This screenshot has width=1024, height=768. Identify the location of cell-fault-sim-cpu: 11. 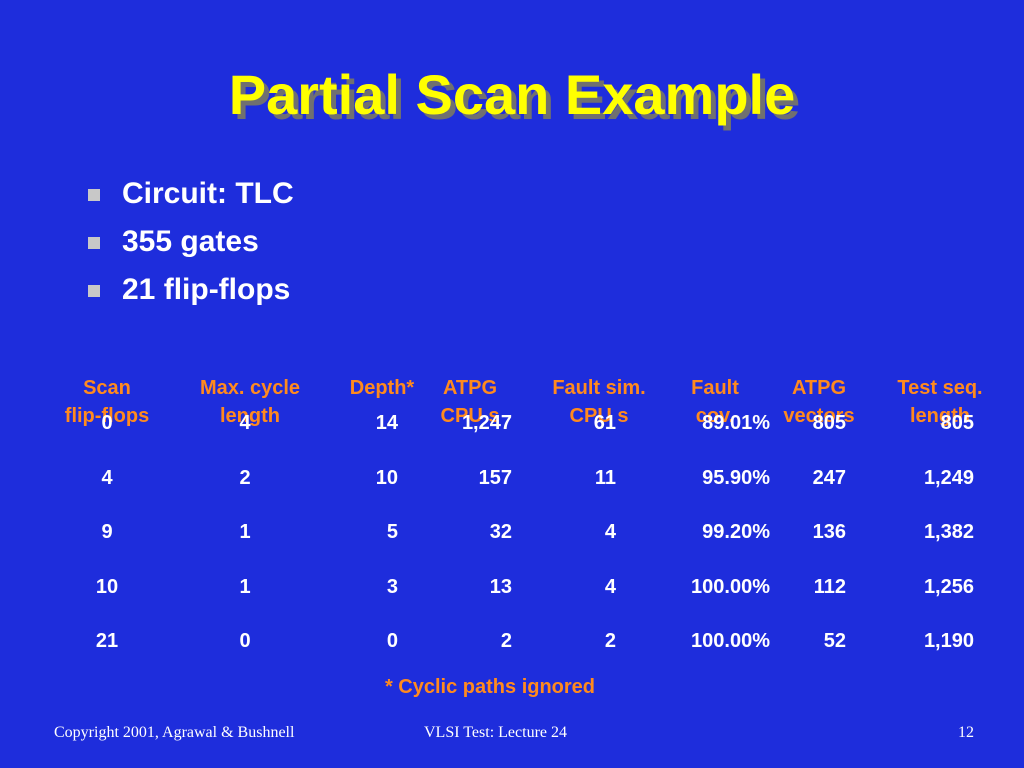
(605, 477).